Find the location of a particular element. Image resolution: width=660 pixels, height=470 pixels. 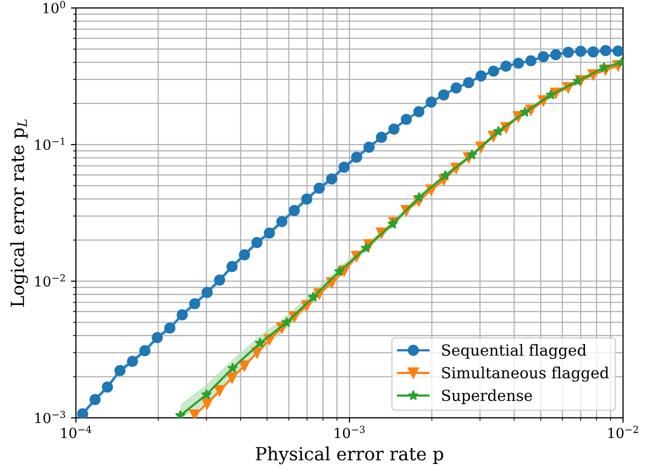

x-axis-title: Physical error rate p is located at coordinates (350, 455).